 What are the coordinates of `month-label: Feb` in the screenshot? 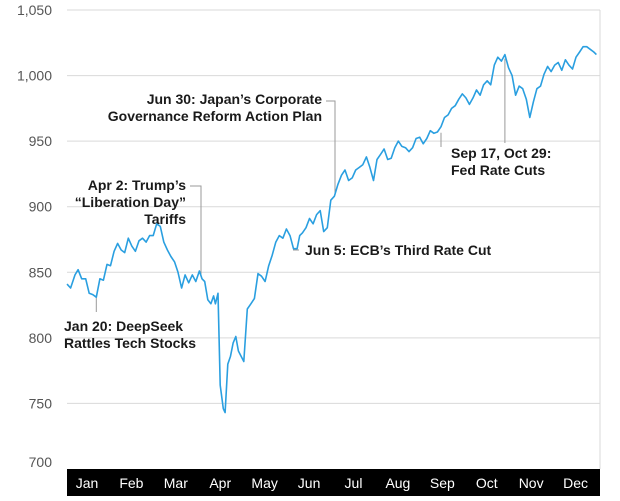 It's located at (131, 483).